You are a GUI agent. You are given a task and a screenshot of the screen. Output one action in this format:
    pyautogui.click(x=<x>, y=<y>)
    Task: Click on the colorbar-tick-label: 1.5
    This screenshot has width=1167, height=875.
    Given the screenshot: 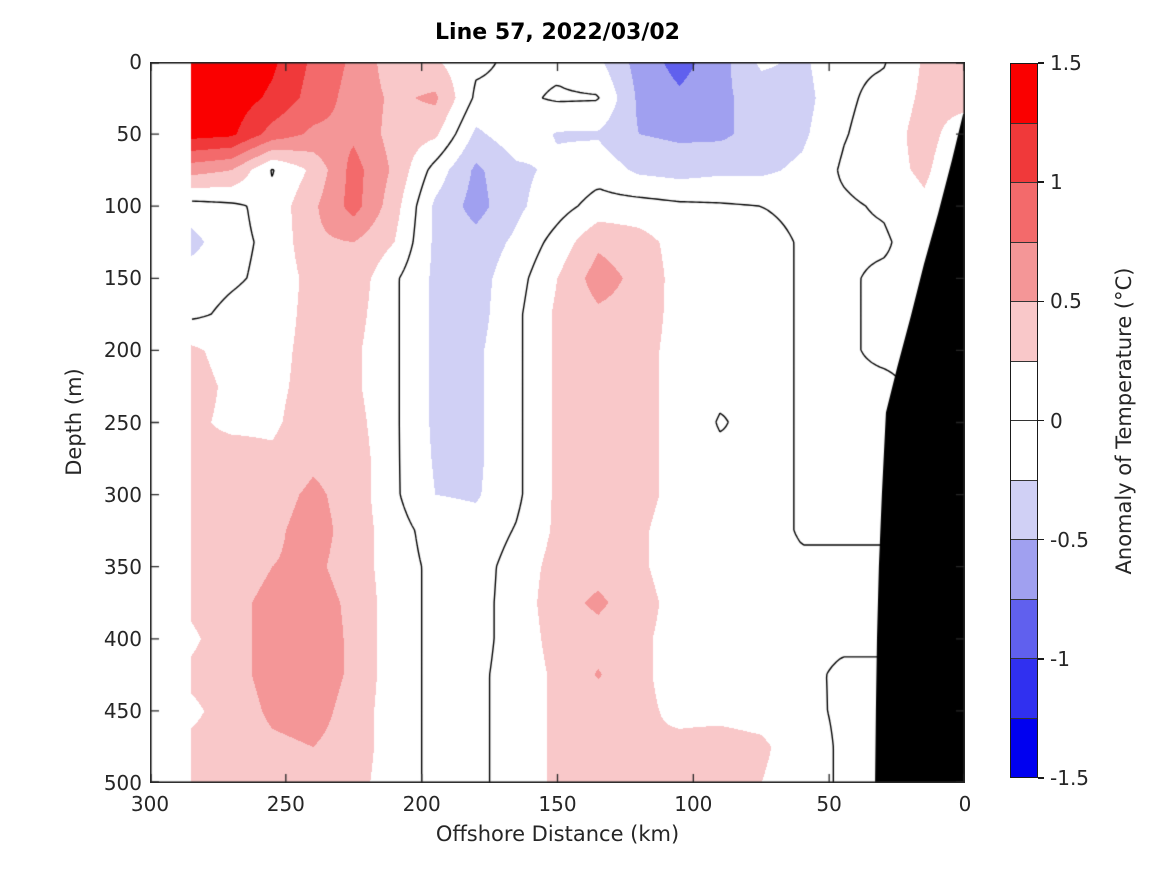 What is the action you would take?
    pyautogui.click(x=1066, y=63)
    